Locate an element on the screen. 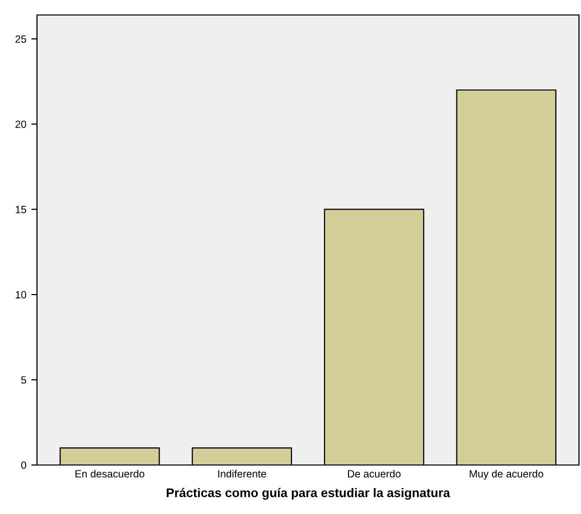  x-tick-label: En desacuerdo is located at coordinates (110, 474).